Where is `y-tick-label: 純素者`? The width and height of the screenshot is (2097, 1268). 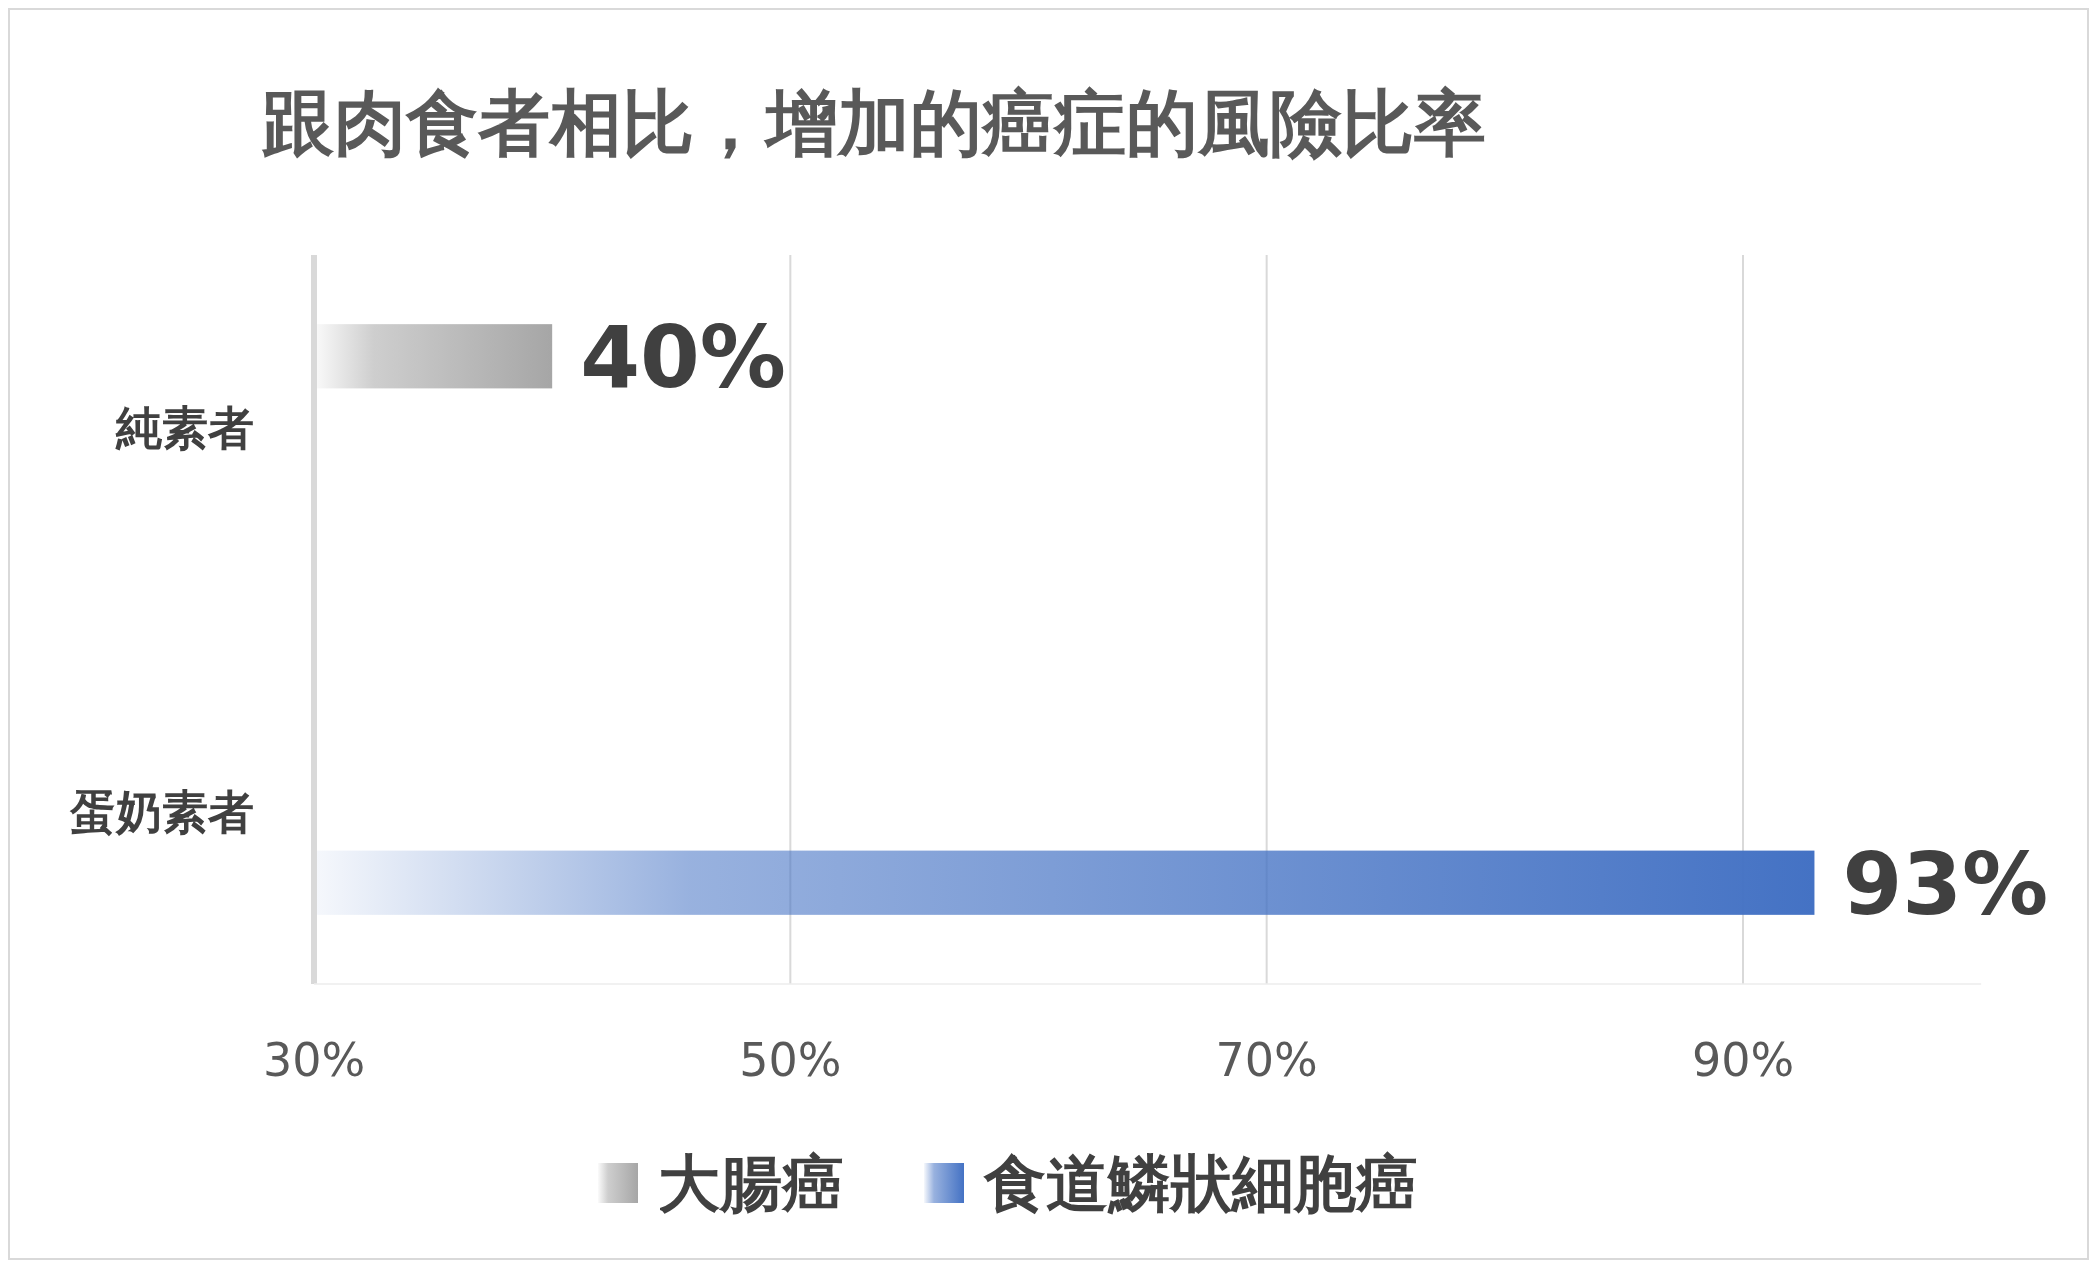 y-tick-label: 純素者 is located at coordinates (184, 428).